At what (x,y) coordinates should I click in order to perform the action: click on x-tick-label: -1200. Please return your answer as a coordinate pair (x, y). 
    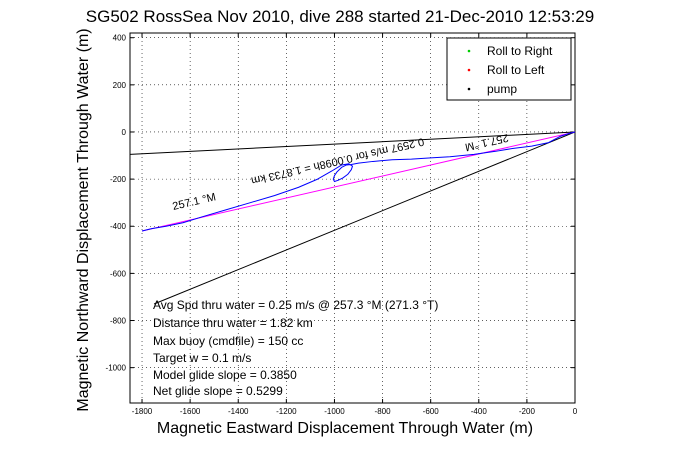
    Looking at the image, I should click on (286, 411).